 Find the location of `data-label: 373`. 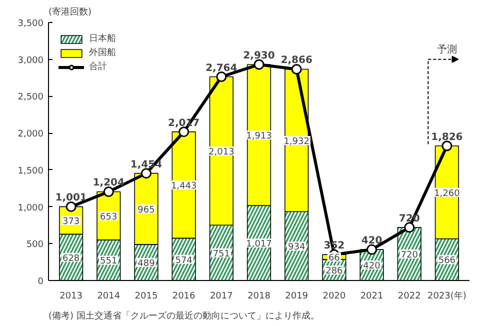

data-label: 373 is located at coordinates (71, 221).